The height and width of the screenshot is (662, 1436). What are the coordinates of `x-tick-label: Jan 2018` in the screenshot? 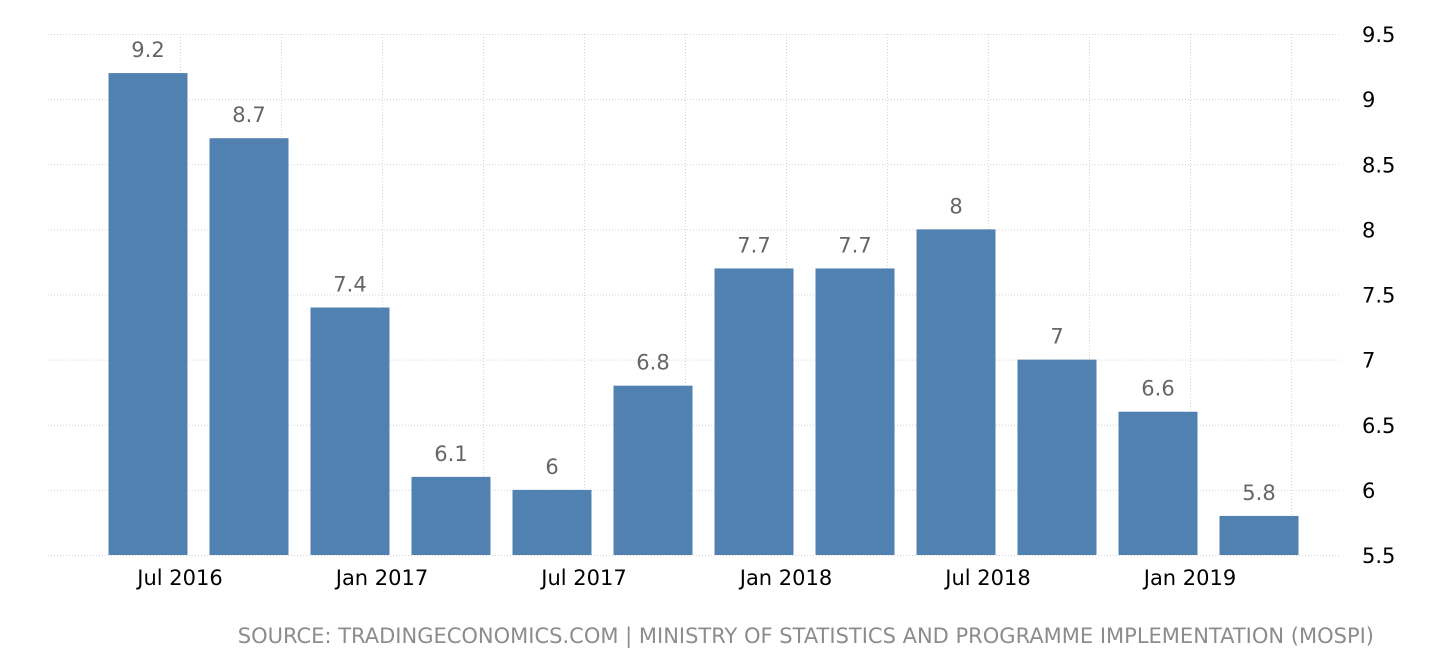 It's located at (785, 578).